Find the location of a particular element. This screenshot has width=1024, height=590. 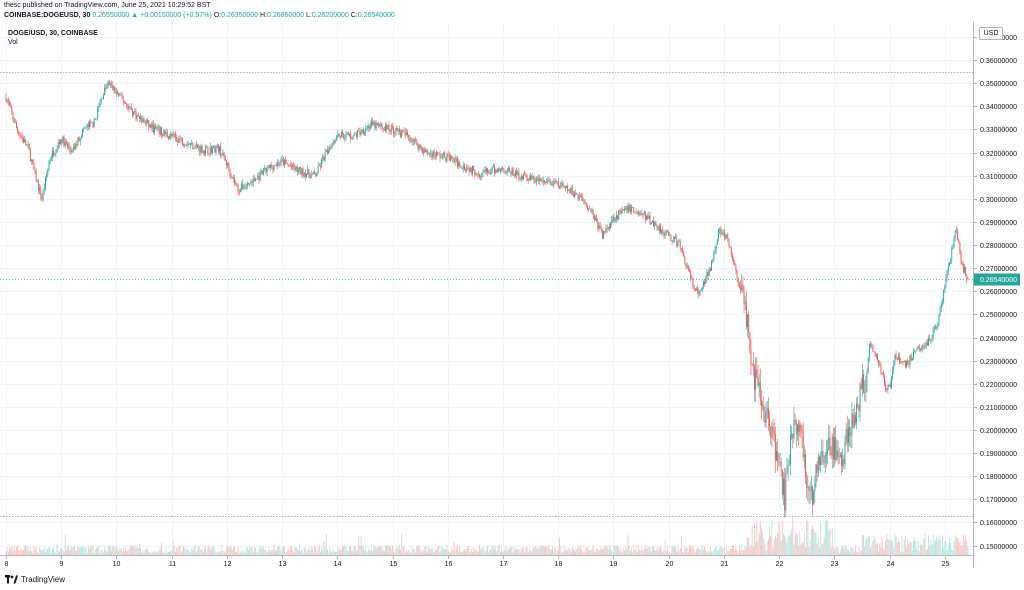

y-tick-label: 0.18000000 is located at coordinates (998, 477).